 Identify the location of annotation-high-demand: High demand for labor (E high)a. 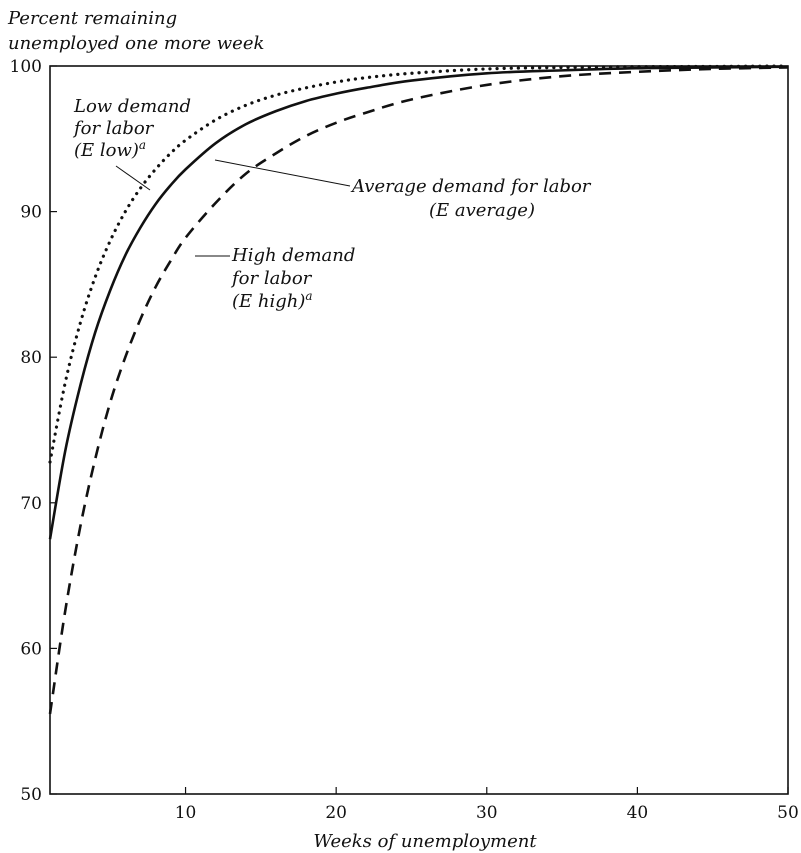
(275, 278).